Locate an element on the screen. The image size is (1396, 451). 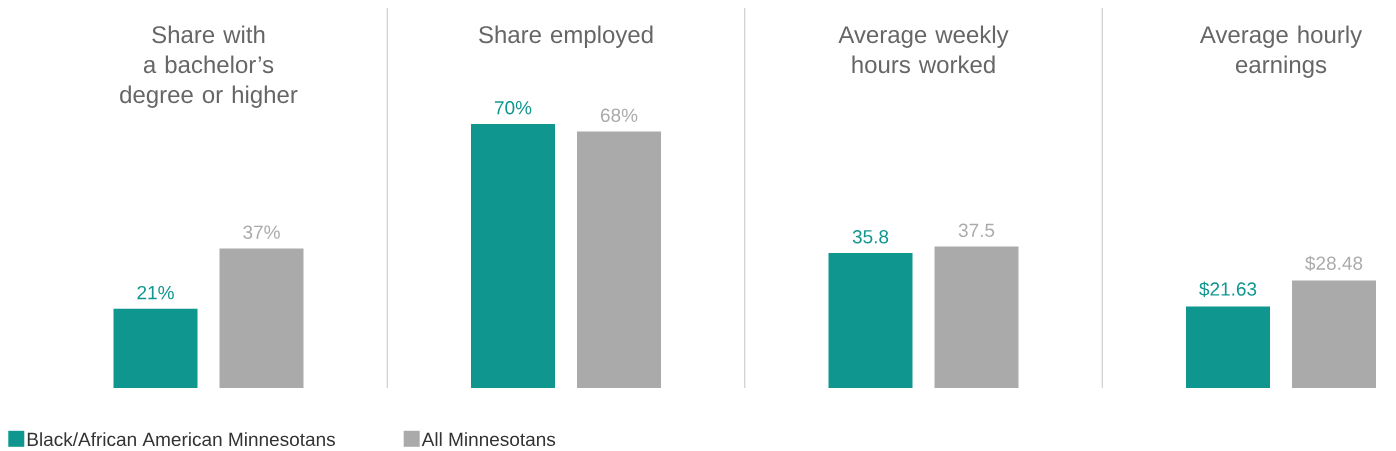
data-label: 37.5 is located at coordinates (976, 230).